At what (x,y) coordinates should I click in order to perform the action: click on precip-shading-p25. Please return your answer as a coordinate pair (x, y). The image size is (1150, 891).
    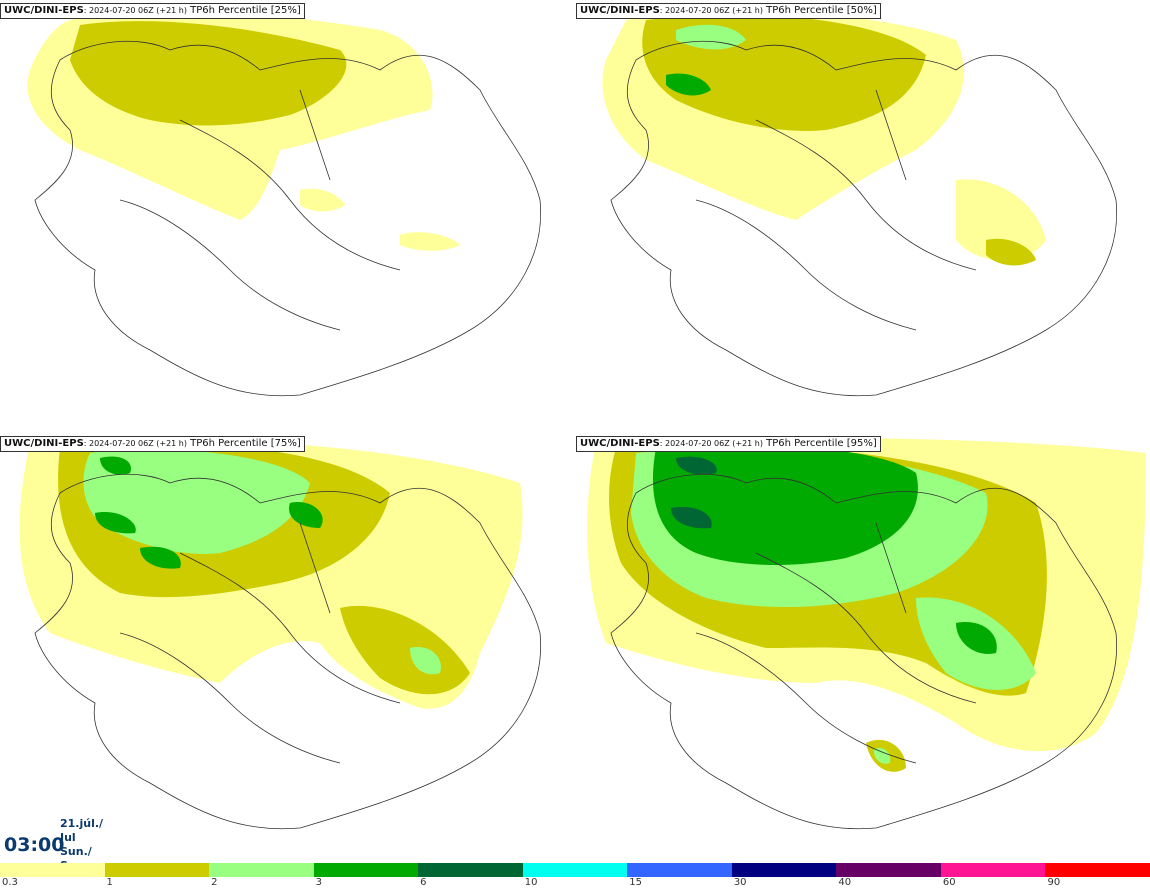
    Looking at the image, I should click on (243, 131).